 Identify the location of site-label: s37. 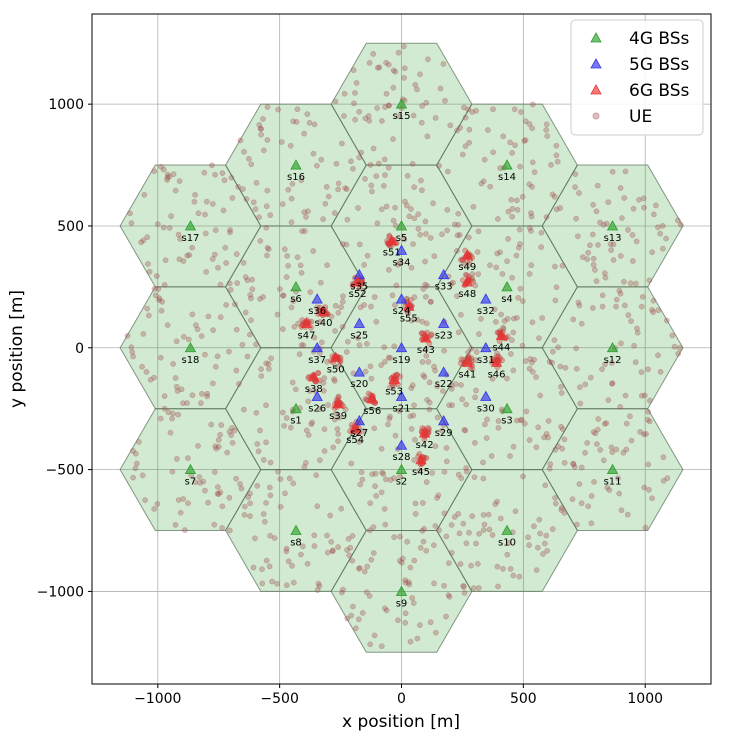
(317, 360).